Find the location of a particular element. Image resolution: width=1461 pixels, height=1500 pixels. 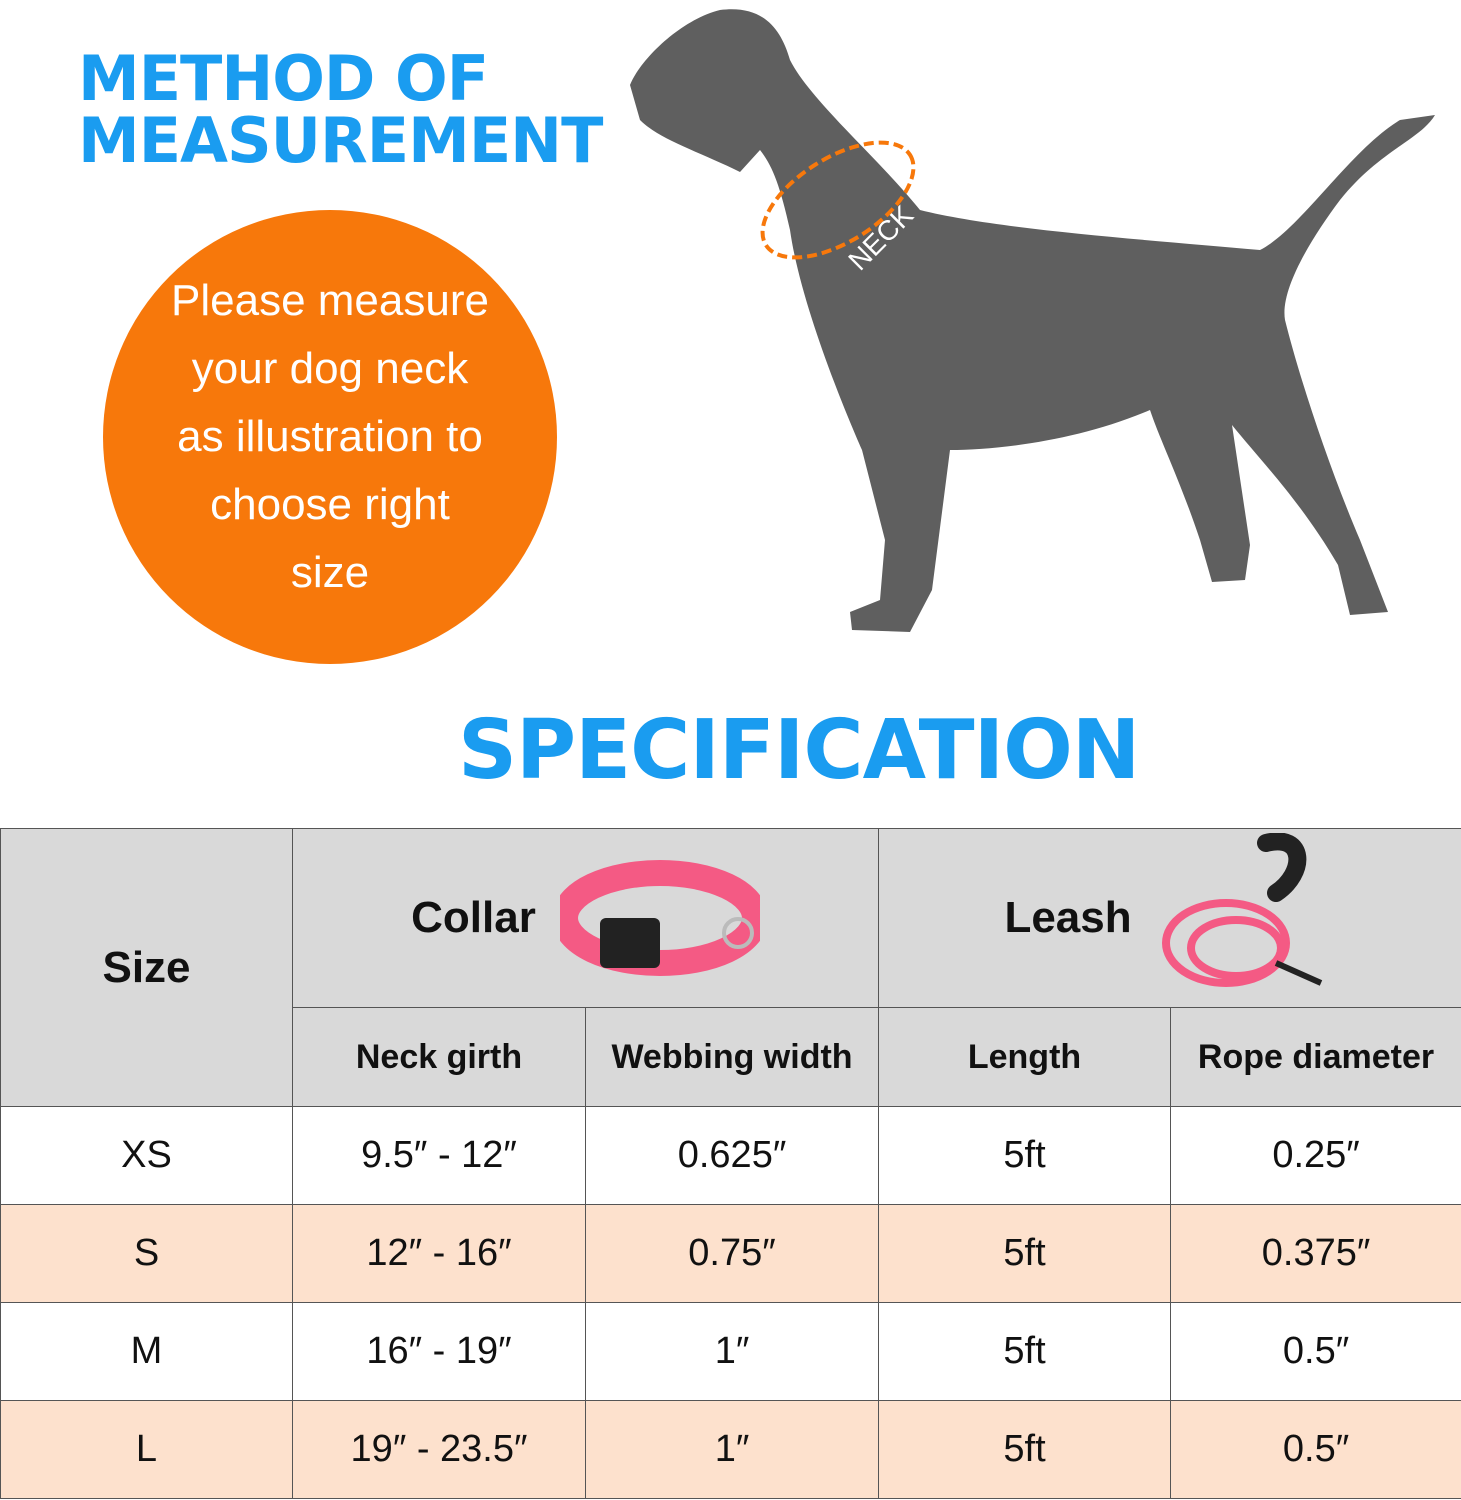

collar-icon is located at coordinates (659, 918).